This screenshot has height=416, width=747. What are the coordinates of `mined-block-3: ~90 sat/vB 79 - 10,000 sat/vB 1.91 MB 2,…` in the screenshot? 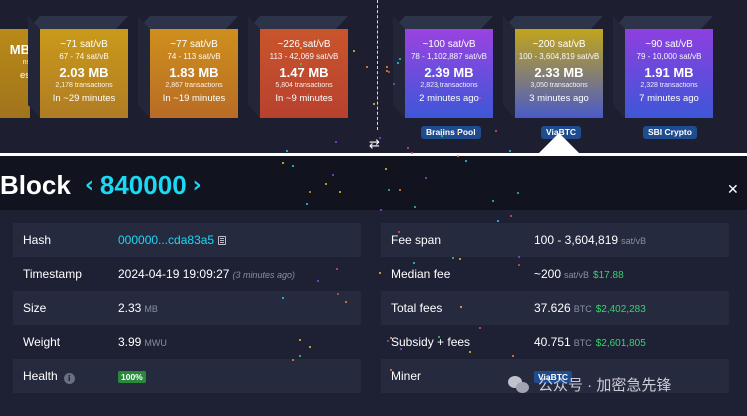 It's located at (663, 67).